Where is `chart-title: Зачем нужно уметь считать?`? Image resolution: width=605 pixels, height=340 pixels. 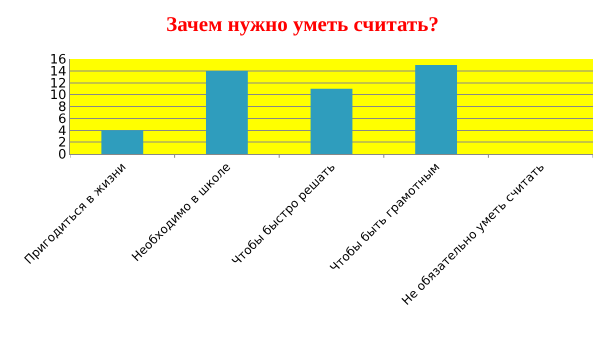
chart-title: Зачем нужно уметь считать? is located at coordinates (302, 24).